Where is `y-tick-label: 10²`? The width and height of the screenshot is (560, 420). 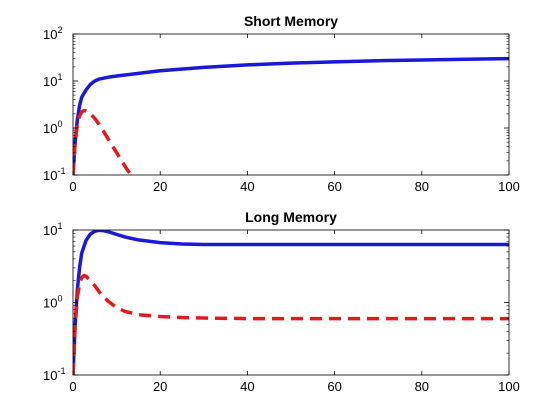 y-tick-label: 10² is located at coordinates (52, 33).